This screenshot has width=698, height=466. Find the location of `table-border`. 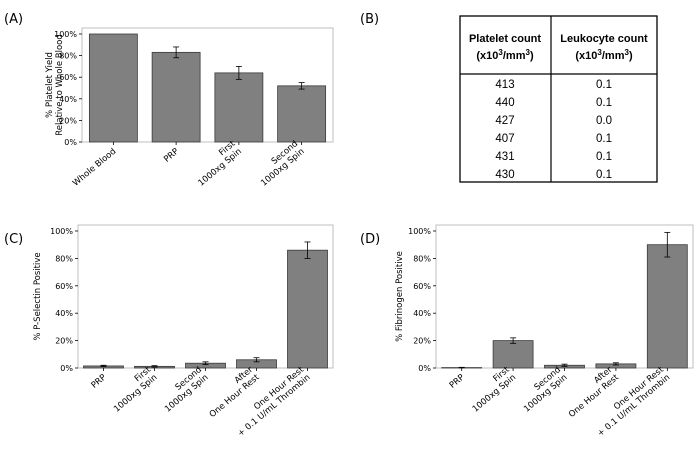

table-border is located at coordinates (558, 99).